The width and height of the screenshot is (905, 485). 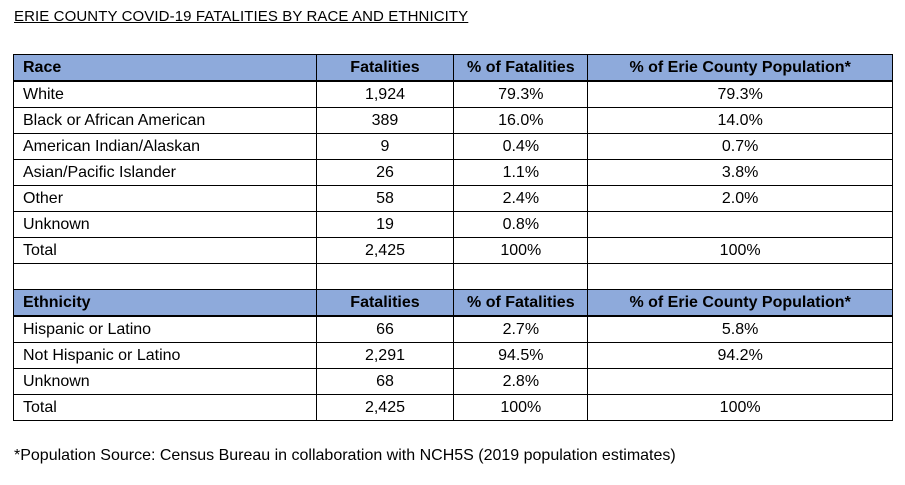 I want to click on race-header-fatalities: Fatalities, so click(x=385, y=68).